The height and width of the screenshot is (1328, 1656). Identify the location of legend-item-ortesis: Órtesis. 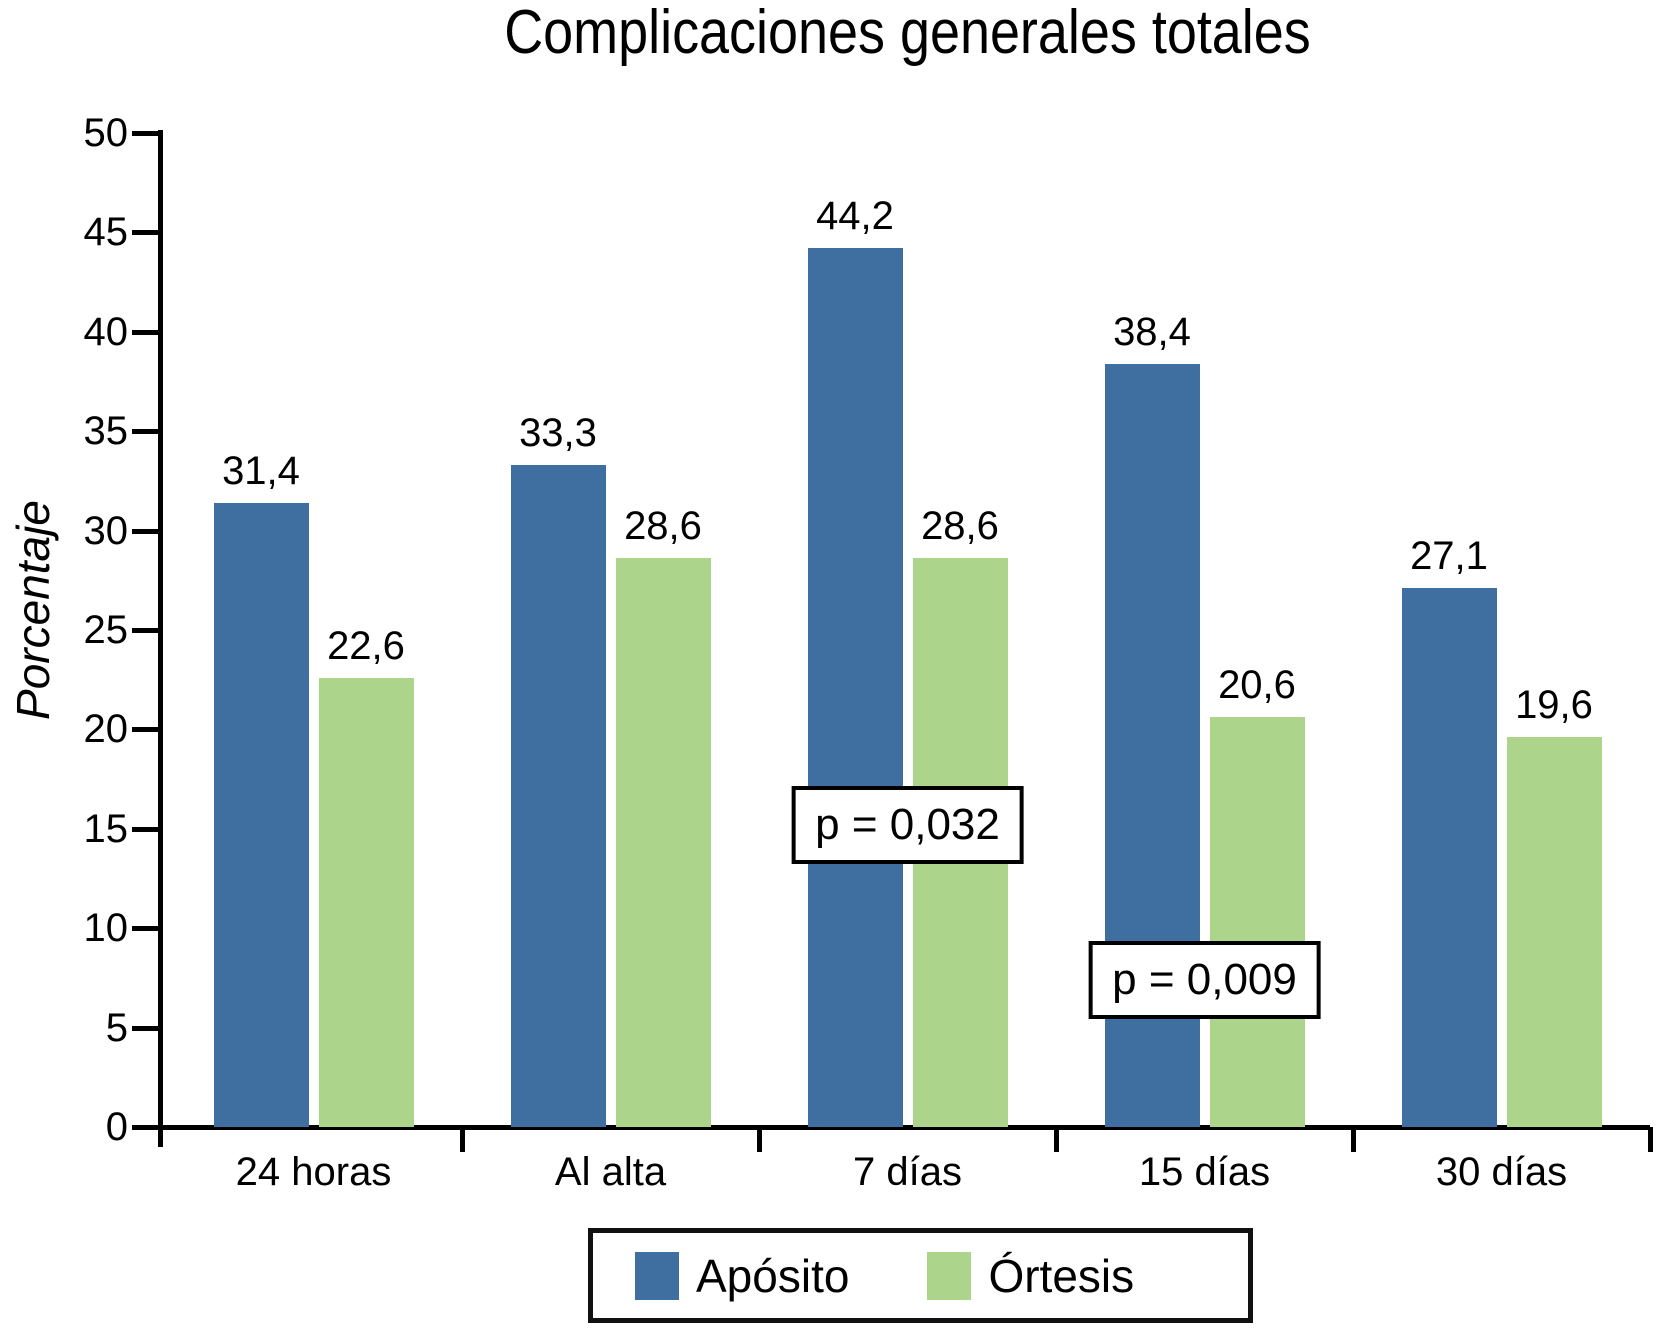
(1030, 1276).